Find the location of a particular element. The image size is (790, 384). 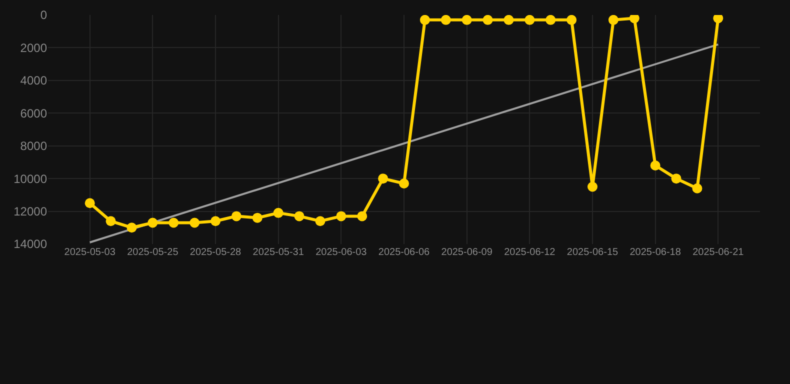

x-tick-label: 2025-06-21 is located at coordinates (718, 252).